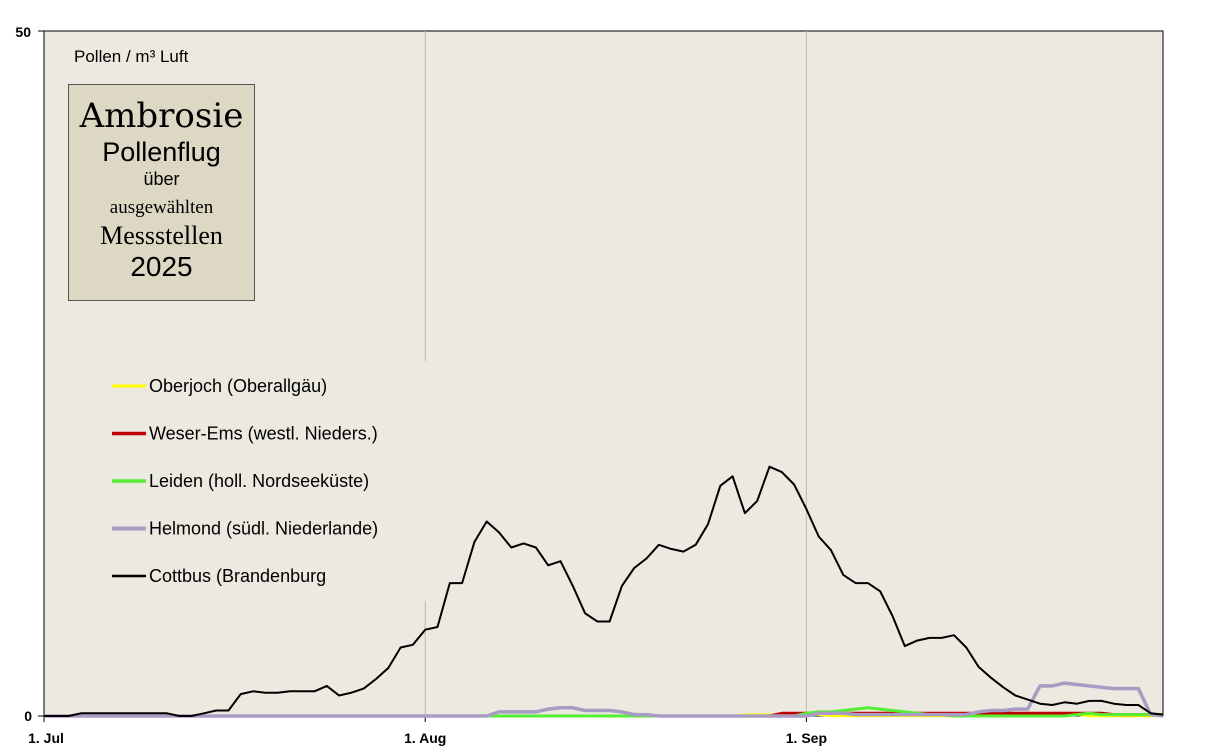  What do you see at coordinates (161, 152) in the screenshot?
I see `title-line-2: Pollenflug` at bounding box center [161, 152].